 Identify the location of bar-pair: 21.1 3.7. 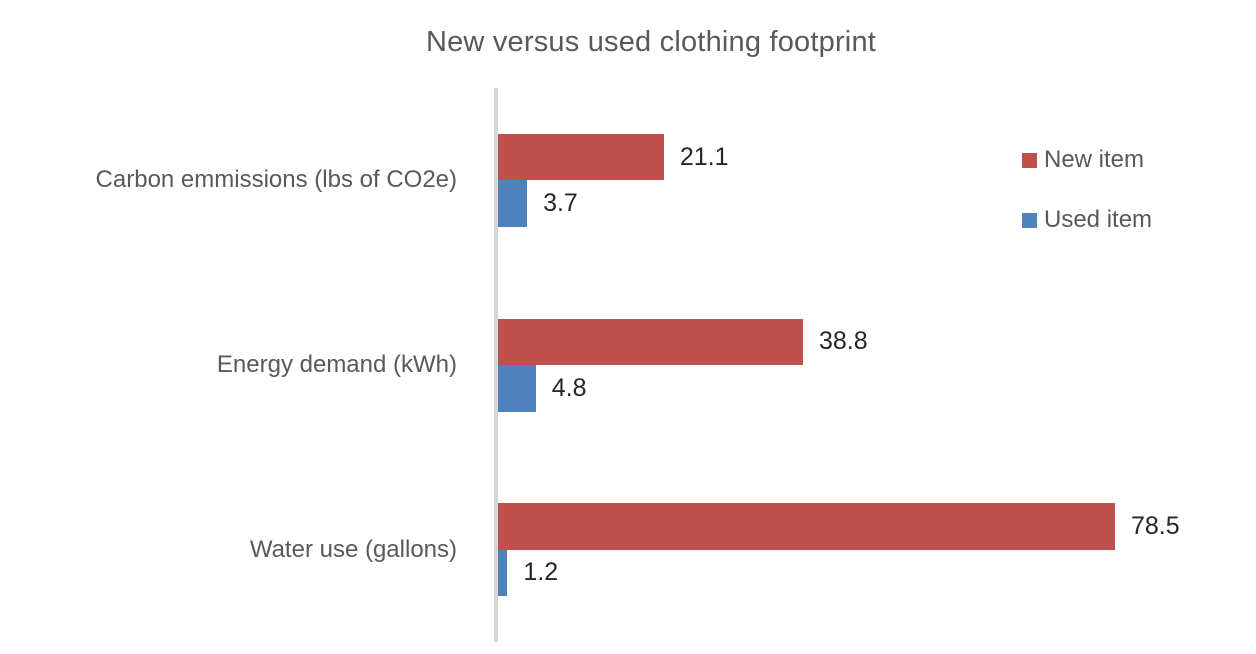
(613, 180).